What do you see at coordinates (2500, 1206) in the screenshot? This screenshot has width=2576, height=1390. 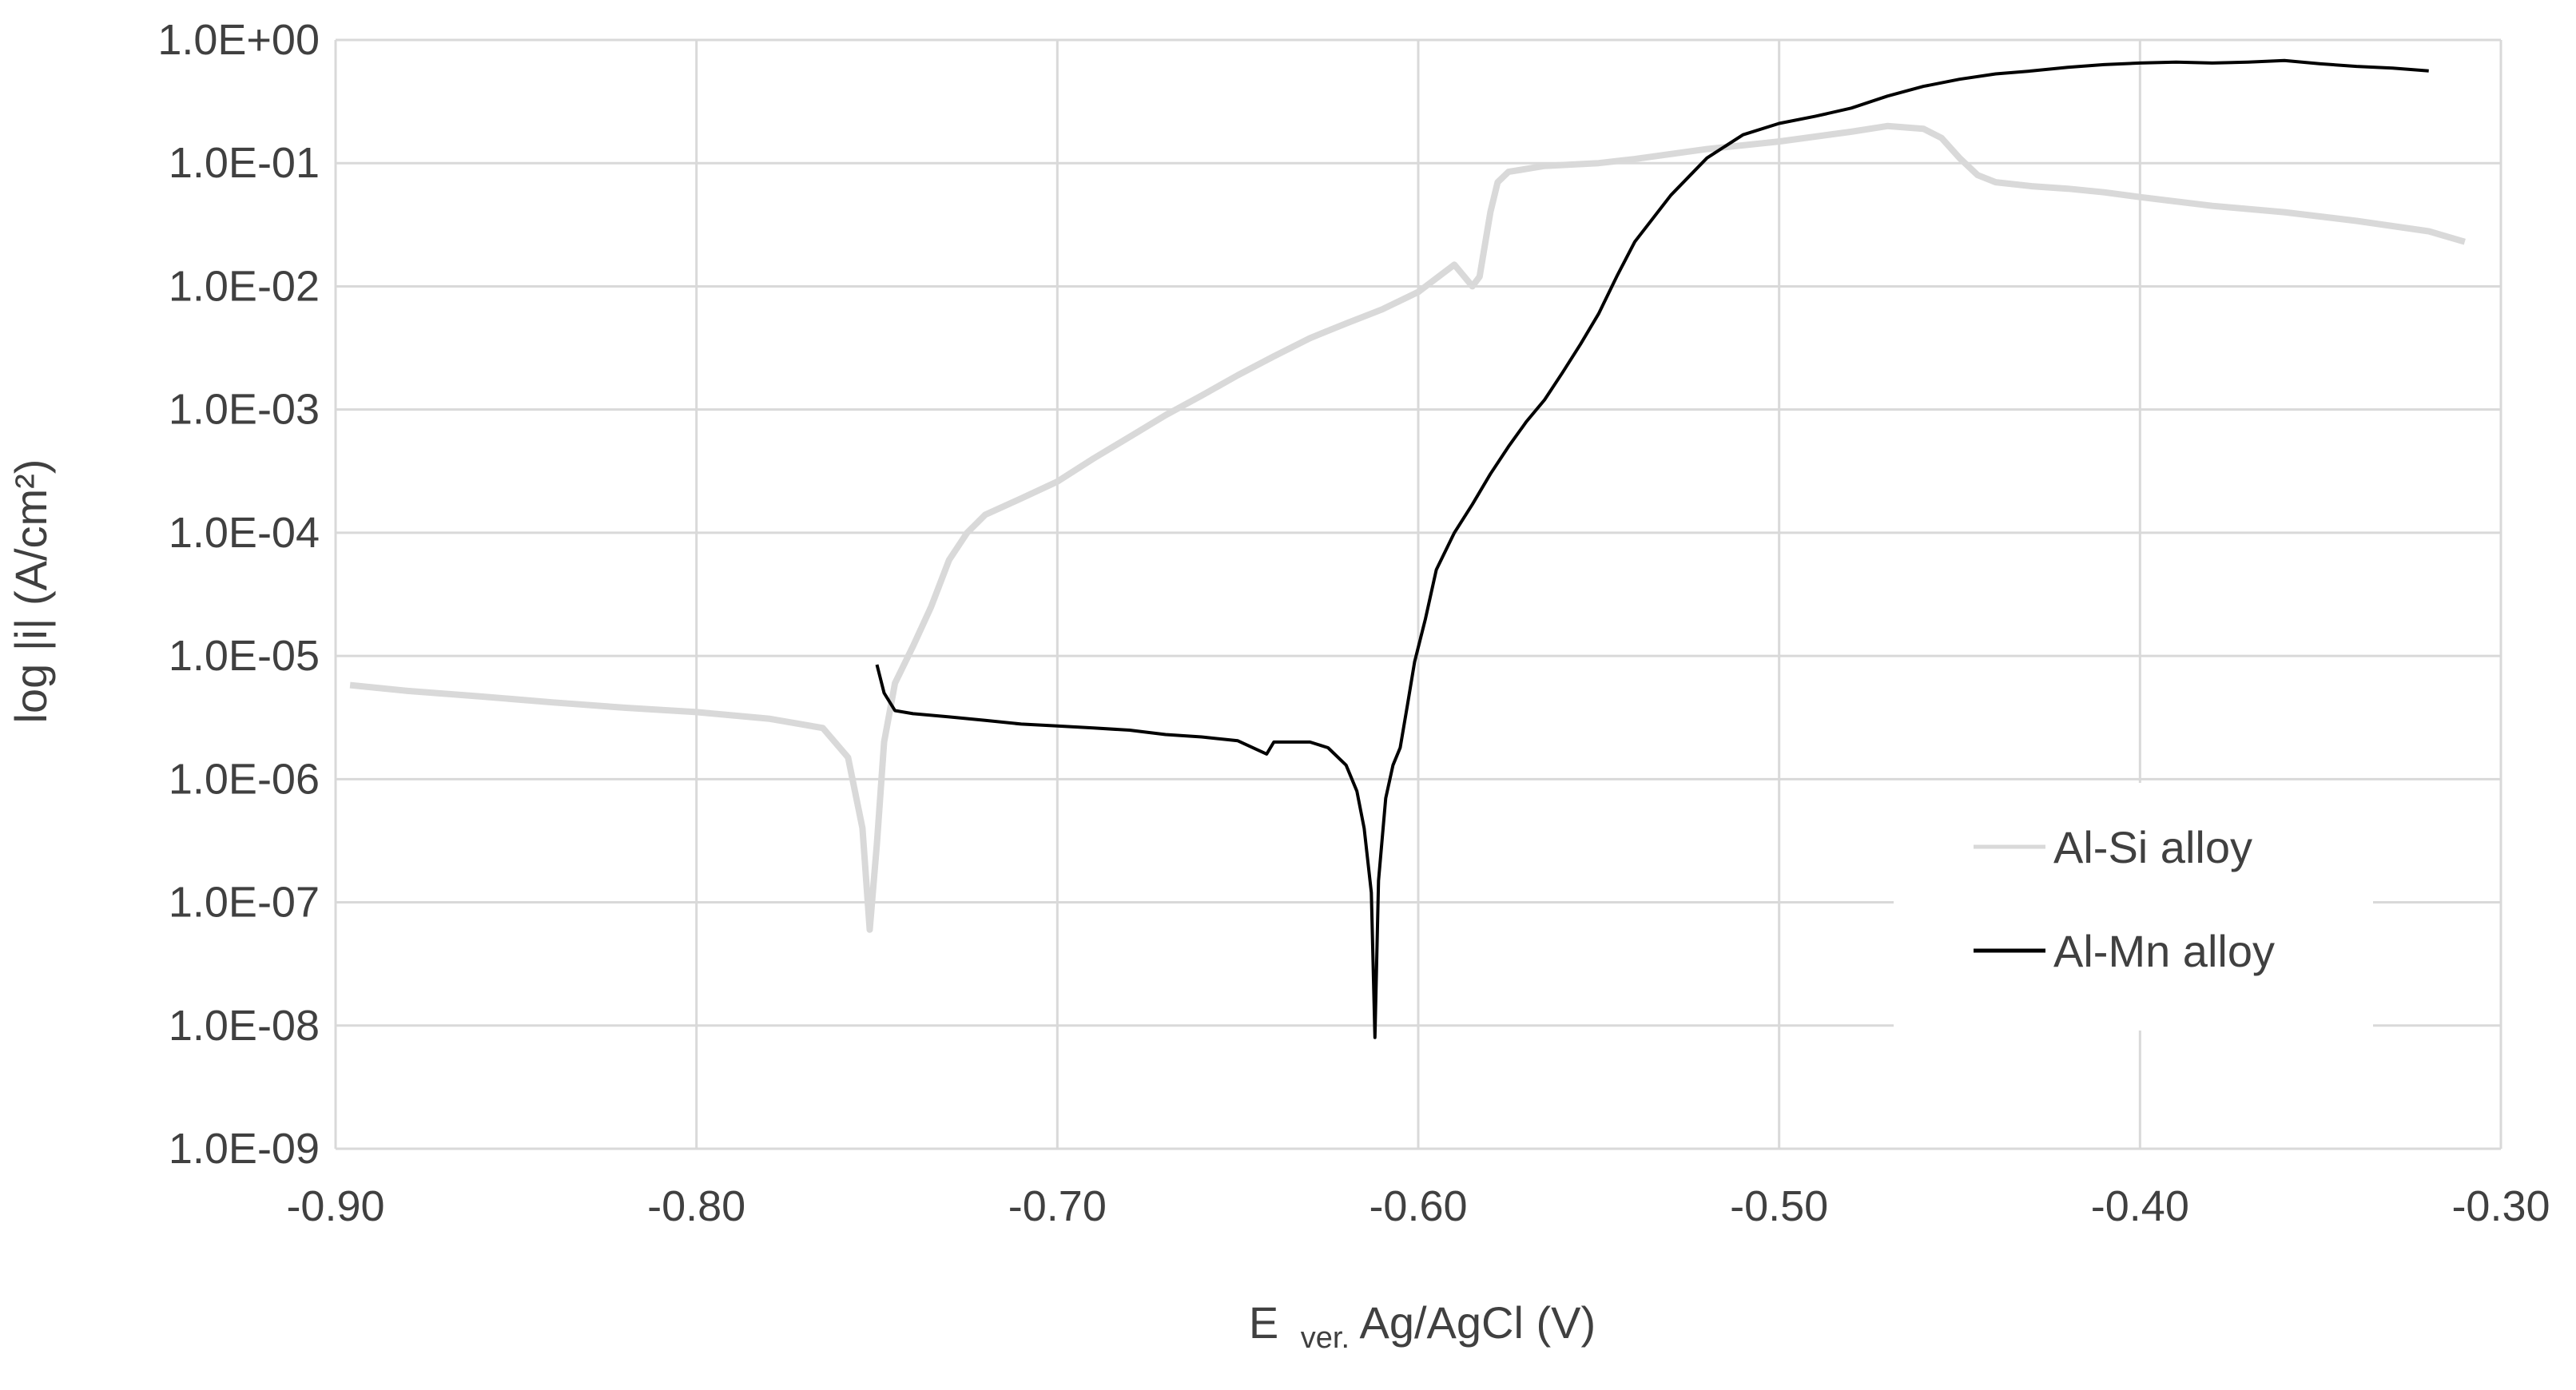 I see `x-tick-label: -0.30` at bounding box center [2500, 1206].